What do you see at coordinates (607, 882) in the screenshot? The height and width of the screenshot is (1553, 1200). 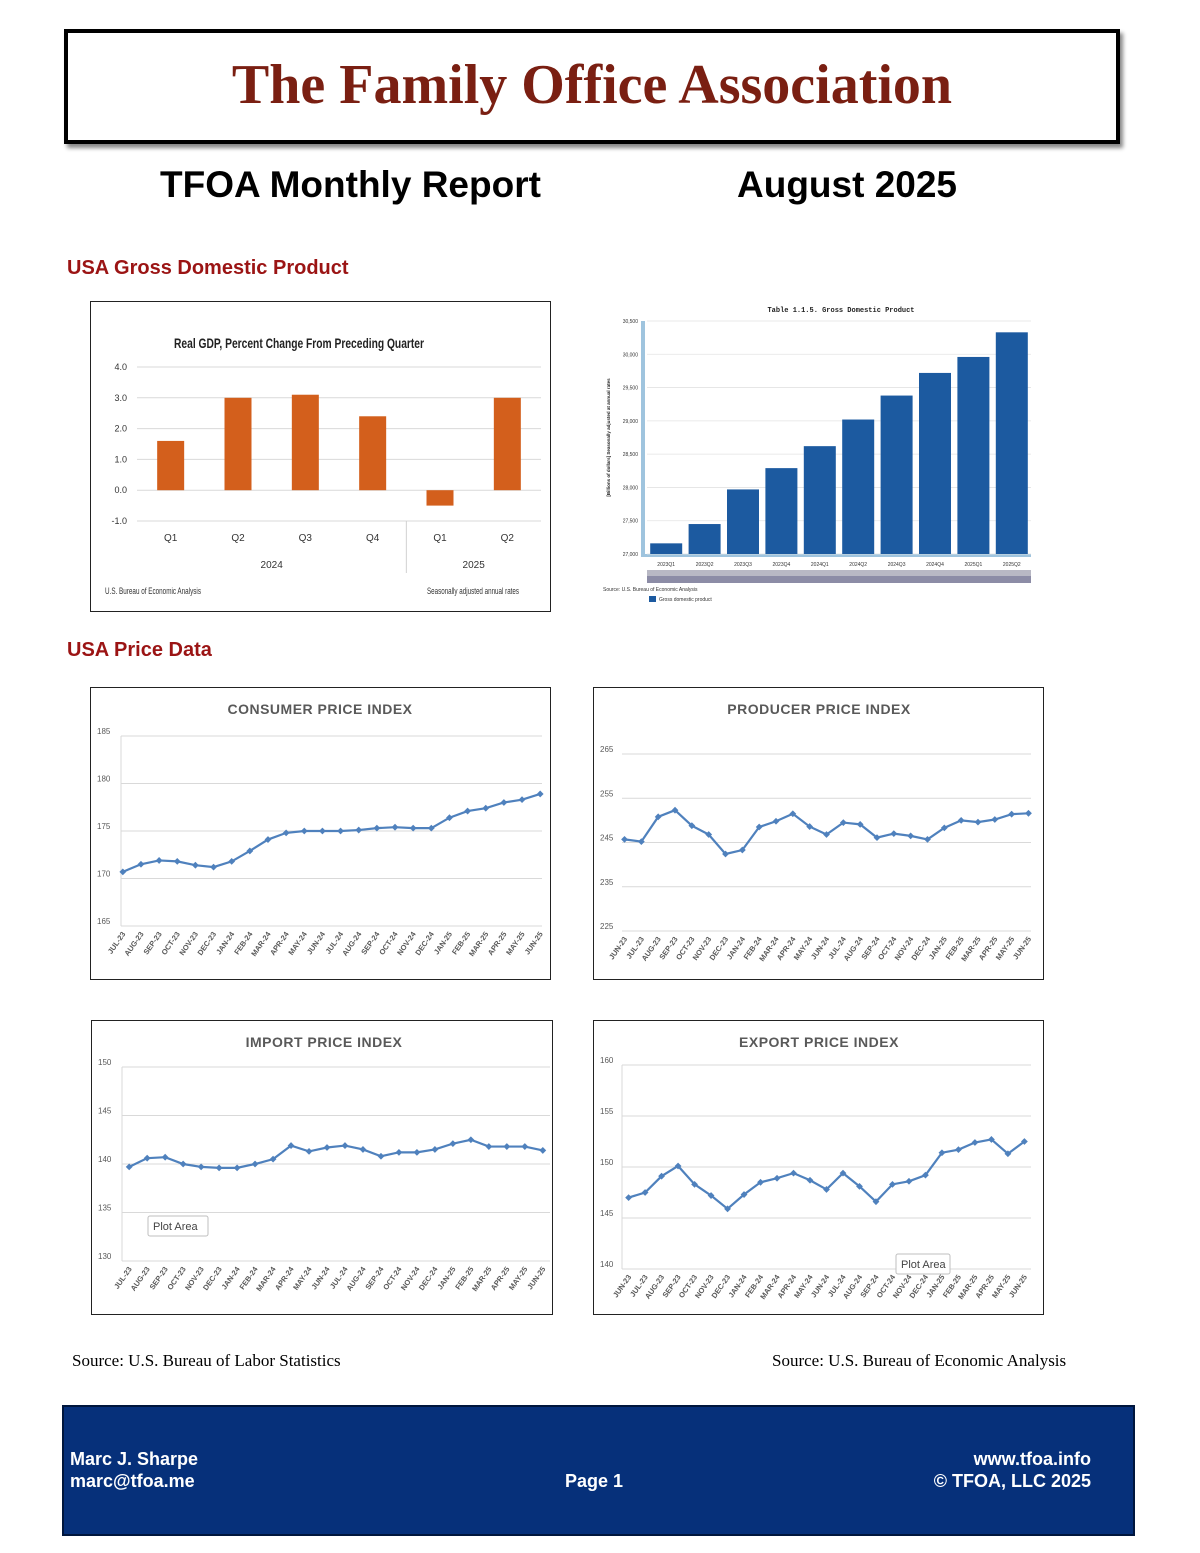 I see `y-tick-label: 235` at bounding box center [607, 882].